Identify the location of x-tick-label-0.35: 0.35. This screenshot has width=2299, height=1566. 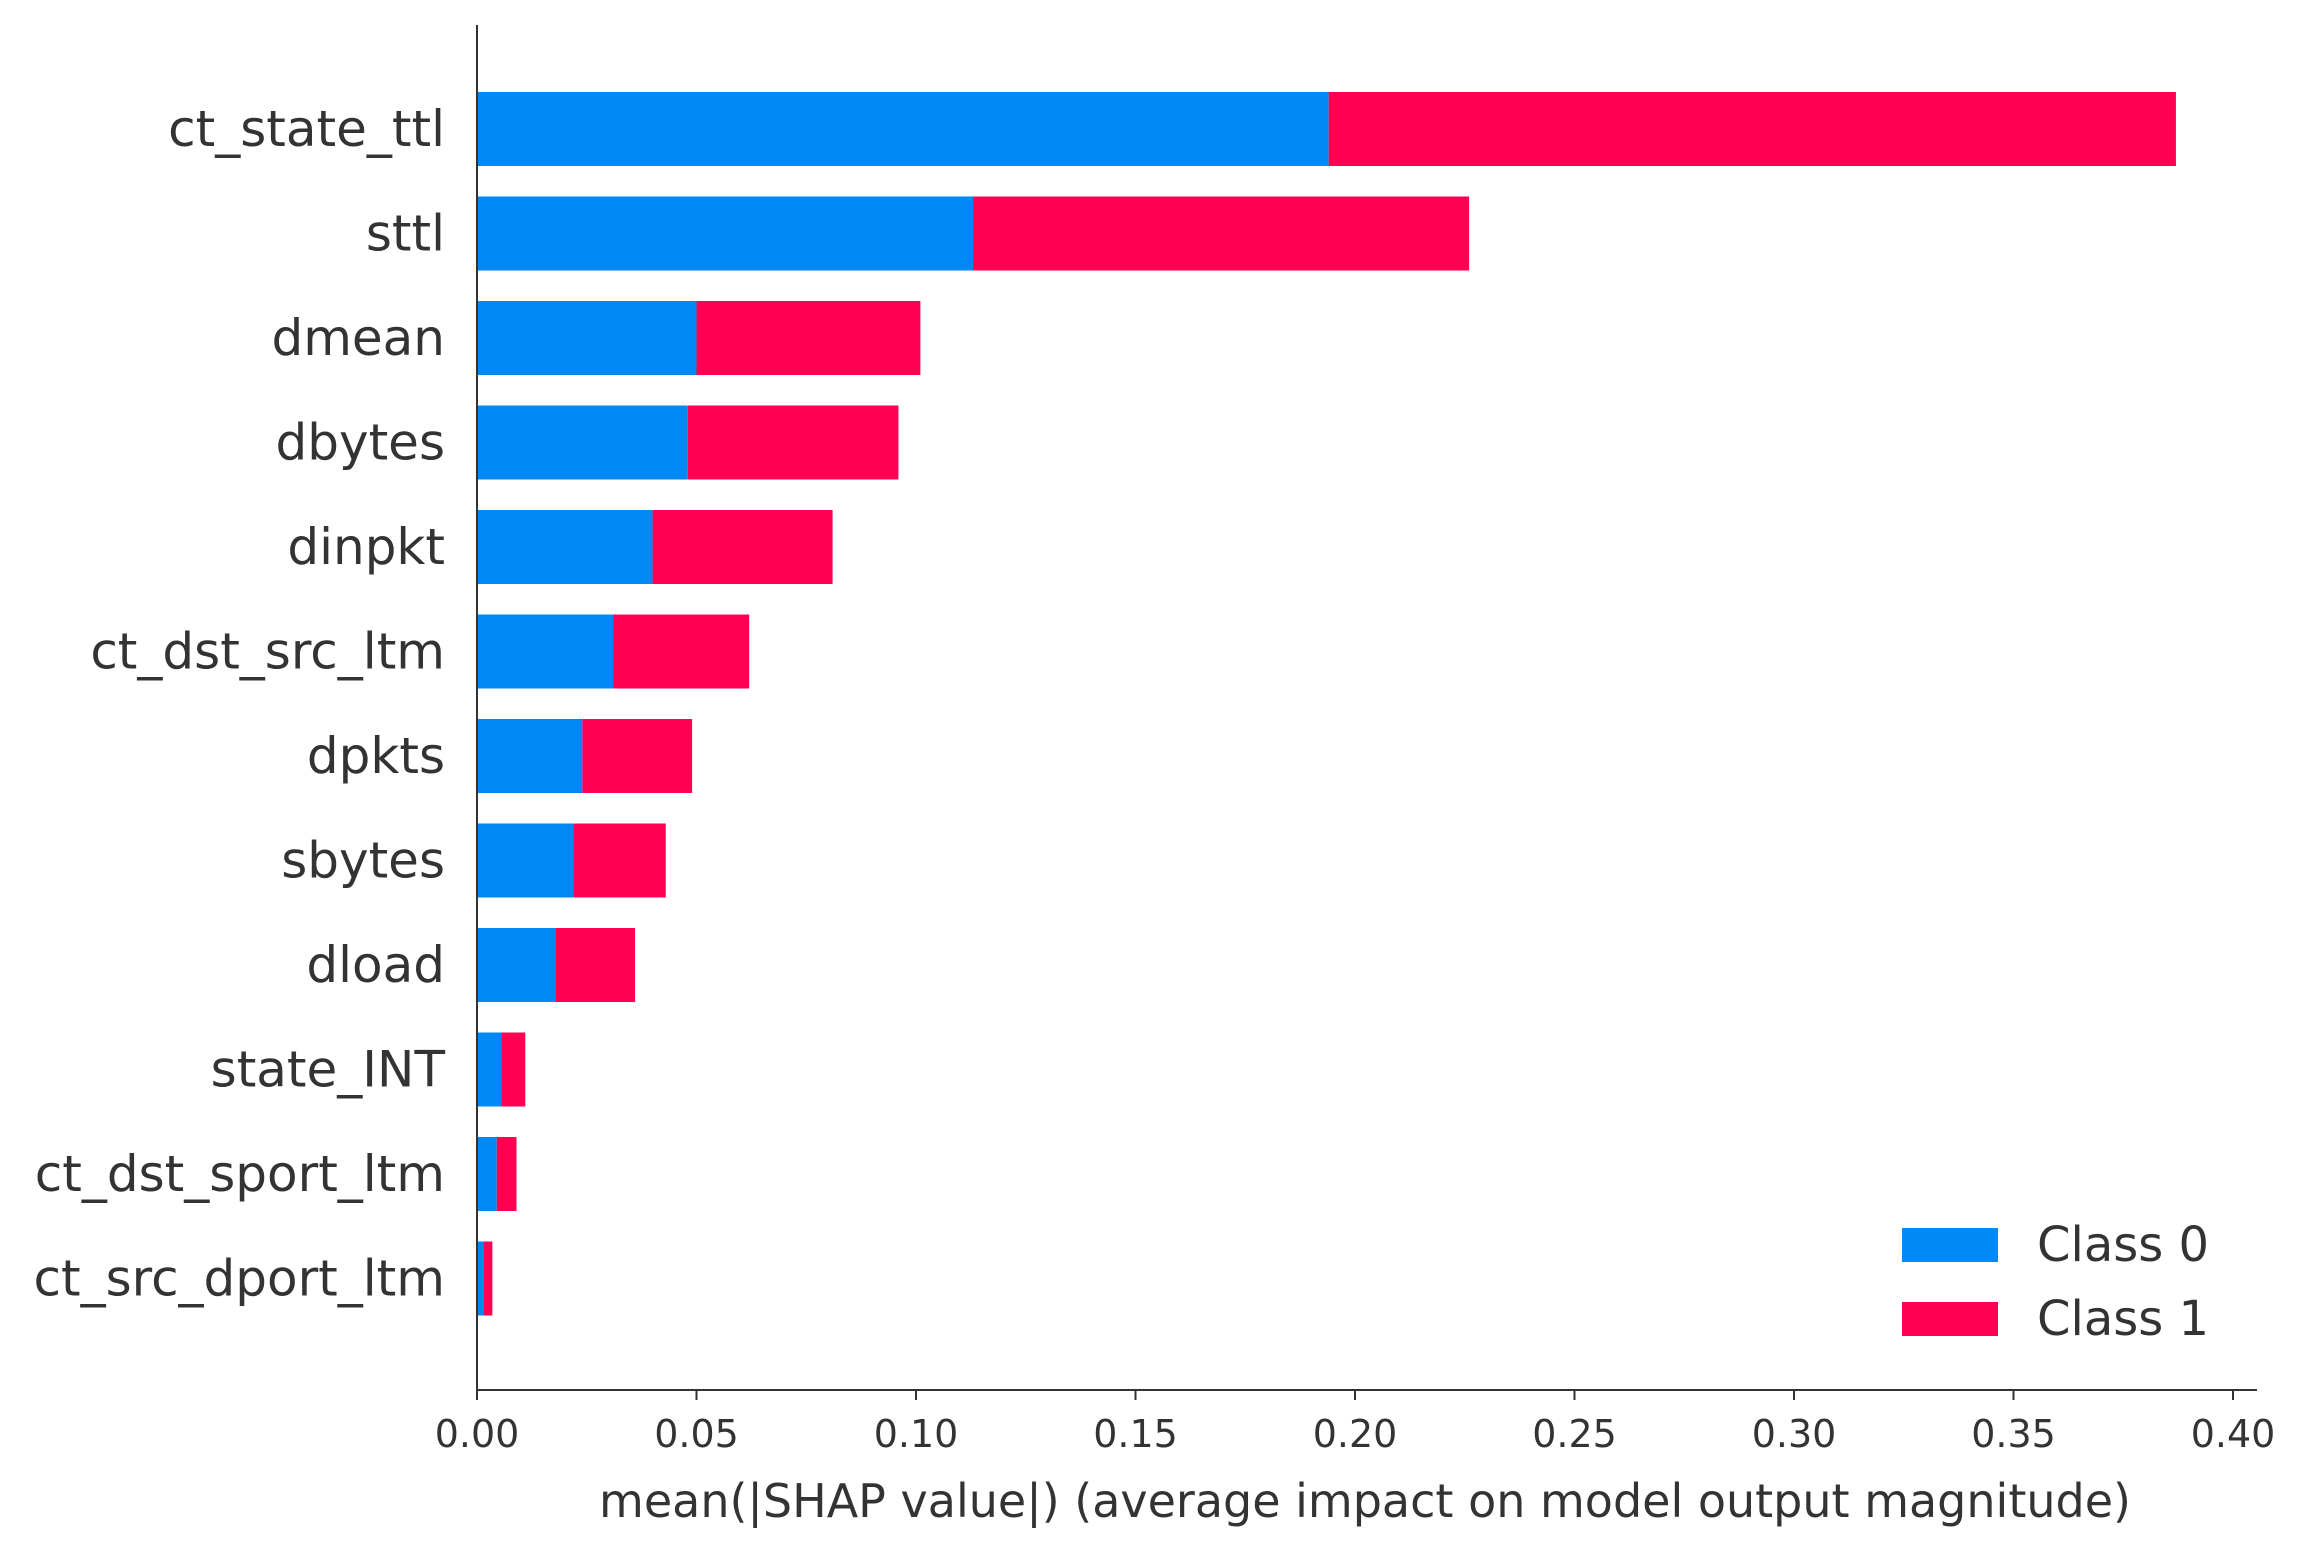
(2013, 1434).